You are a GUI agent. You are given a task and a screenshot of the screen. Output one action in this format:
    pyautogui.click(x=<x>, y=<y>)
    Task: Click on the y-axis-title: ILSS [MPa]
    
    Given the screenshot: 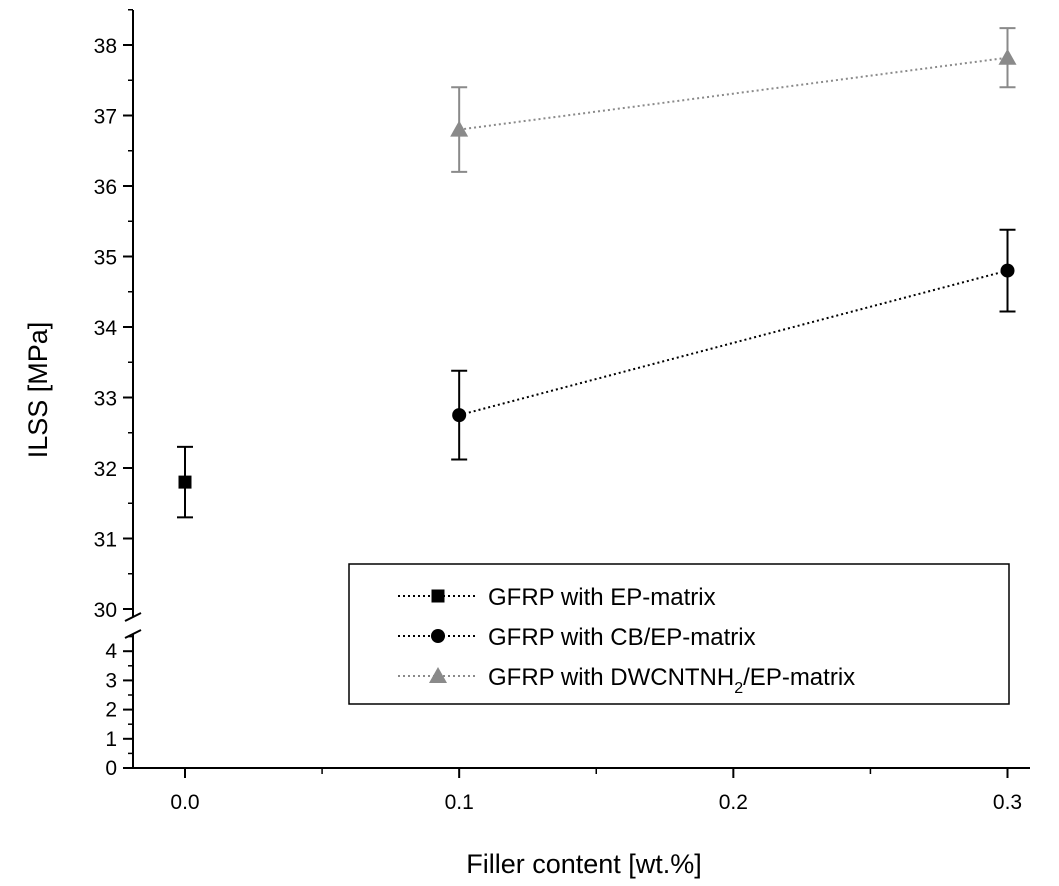 What is the action you would take?
    pyautogui.click(x=38, y=390)
    